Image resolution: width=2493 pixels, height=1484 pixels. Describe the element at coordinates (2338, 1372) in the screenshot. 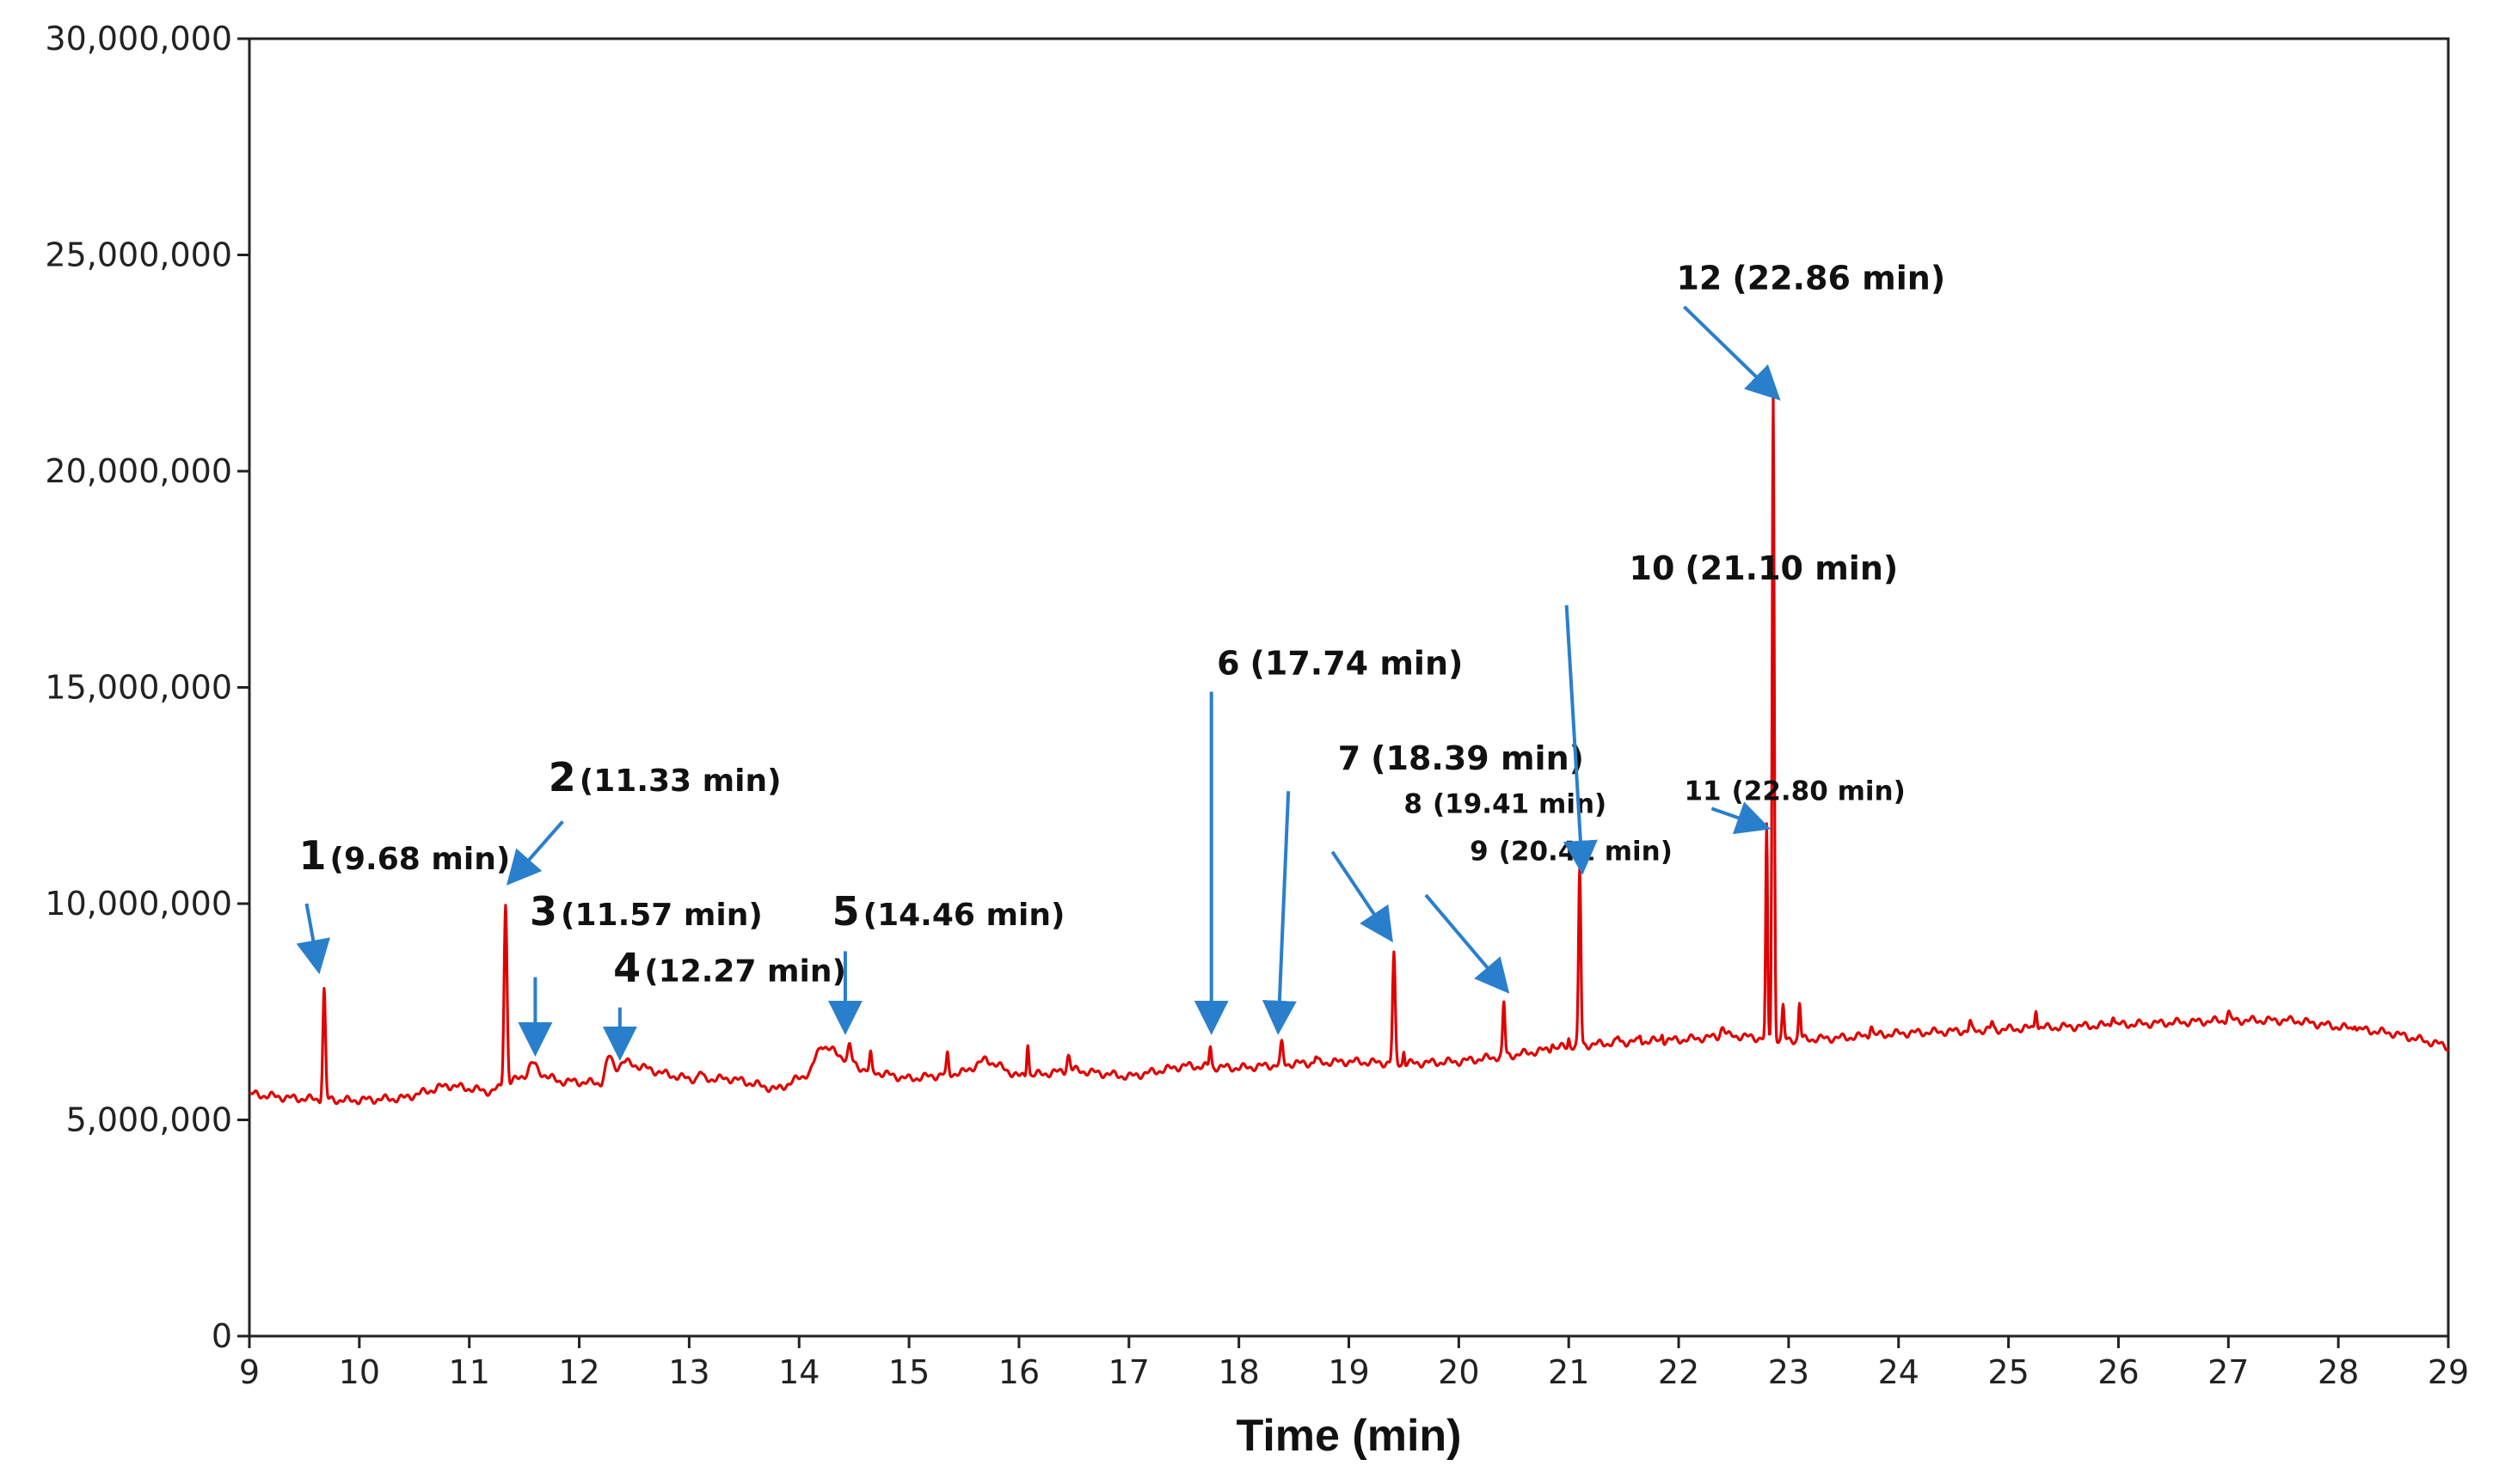

I see `x-tick-label: 28` at that location.